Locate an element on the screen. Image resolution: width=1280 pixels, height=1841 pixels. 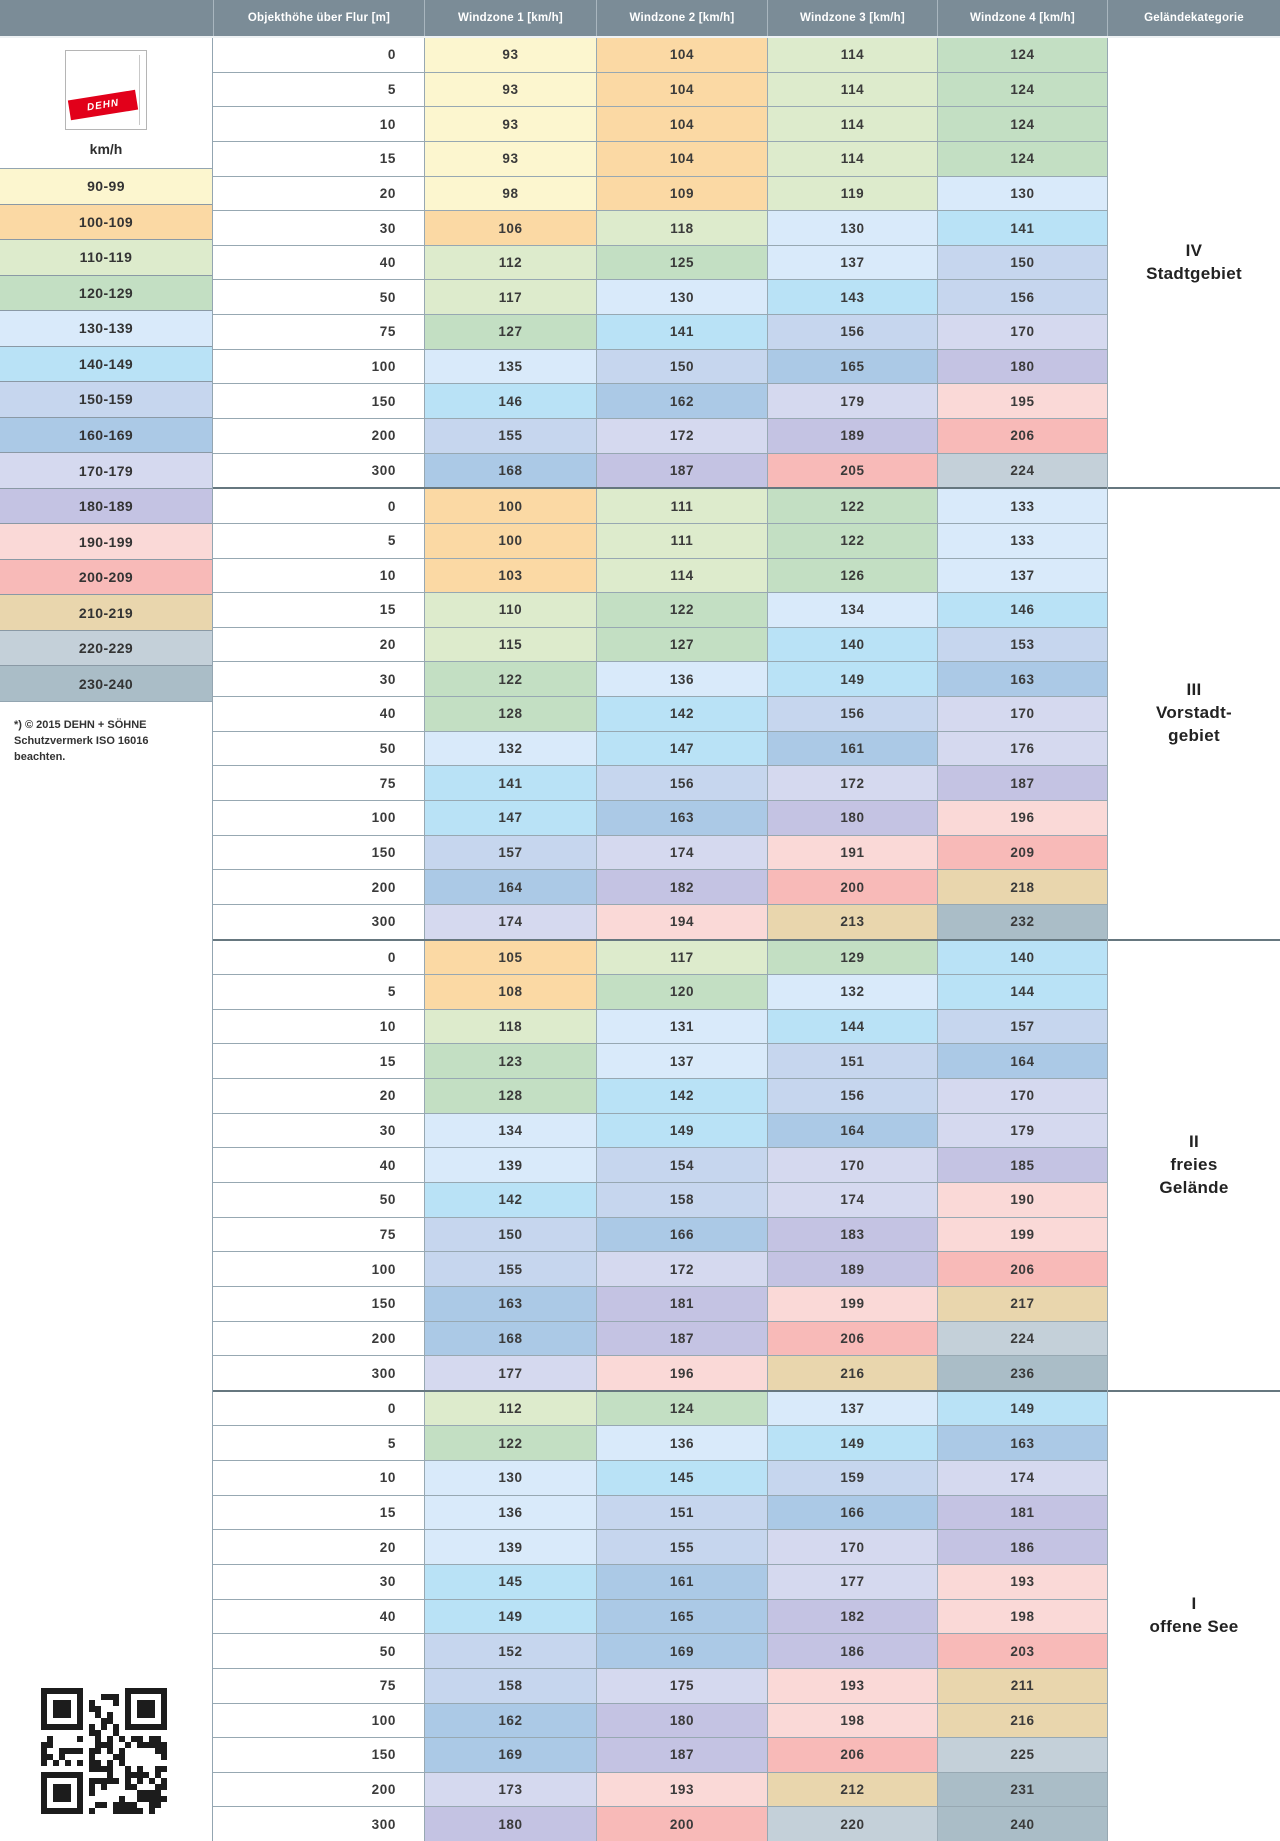
table-row: 100 162 180 198 216 is located at coordinates (660, 1720).